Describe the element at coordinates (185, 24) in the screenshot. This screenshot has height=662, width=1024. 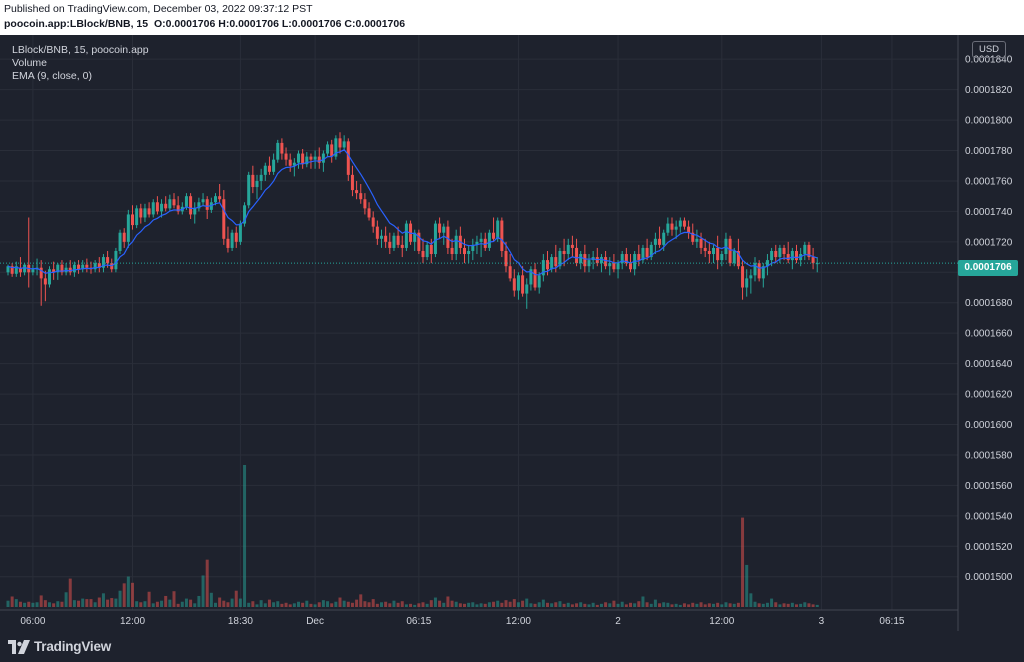
I see `ohlc-open: O:0.0001706` at that location.